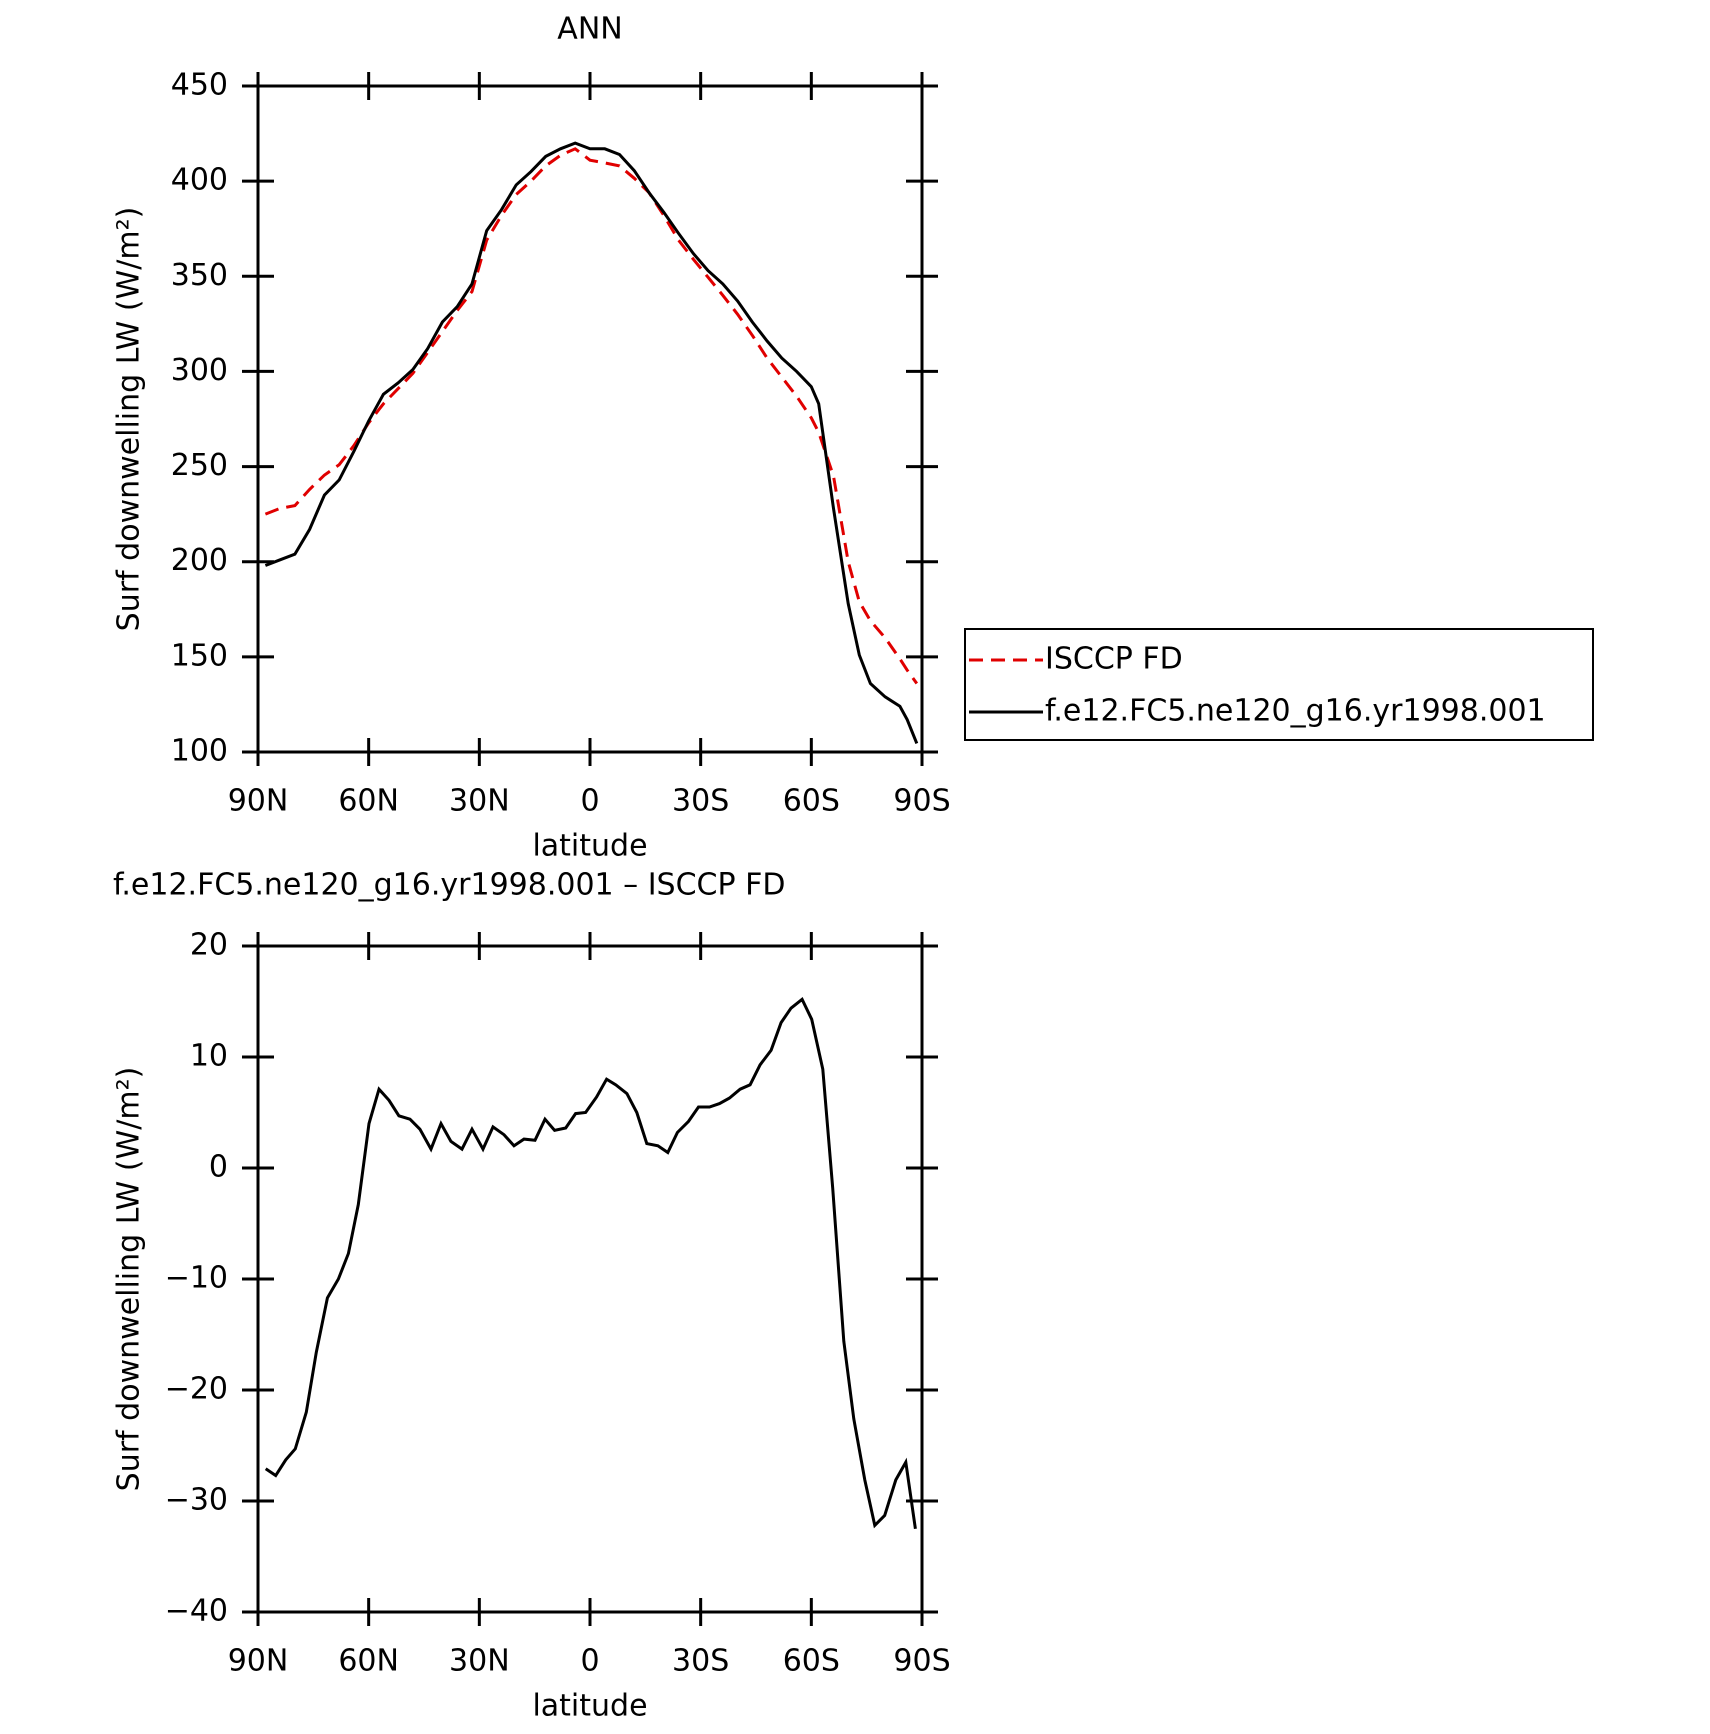 This screenshot has height=1734, width=1710. Describe the element at coordinates (209, 945) in the screenshot. I see `y-tick-label: 20` at that location.